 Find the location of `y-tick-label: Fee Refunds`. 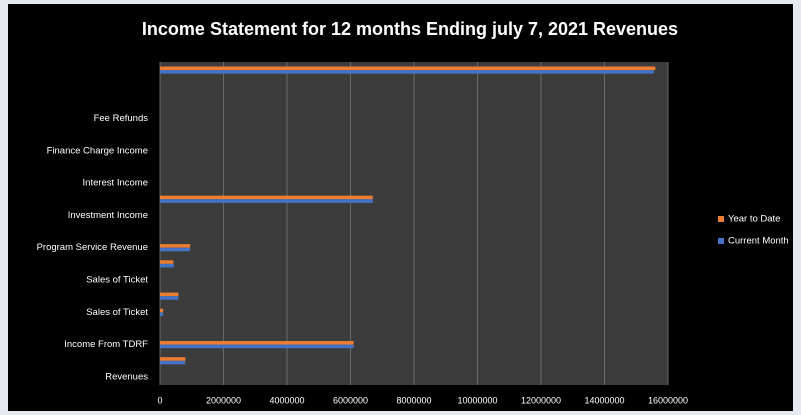

y-tick-label: Fee Refunds is located at coordinates (121, 118).